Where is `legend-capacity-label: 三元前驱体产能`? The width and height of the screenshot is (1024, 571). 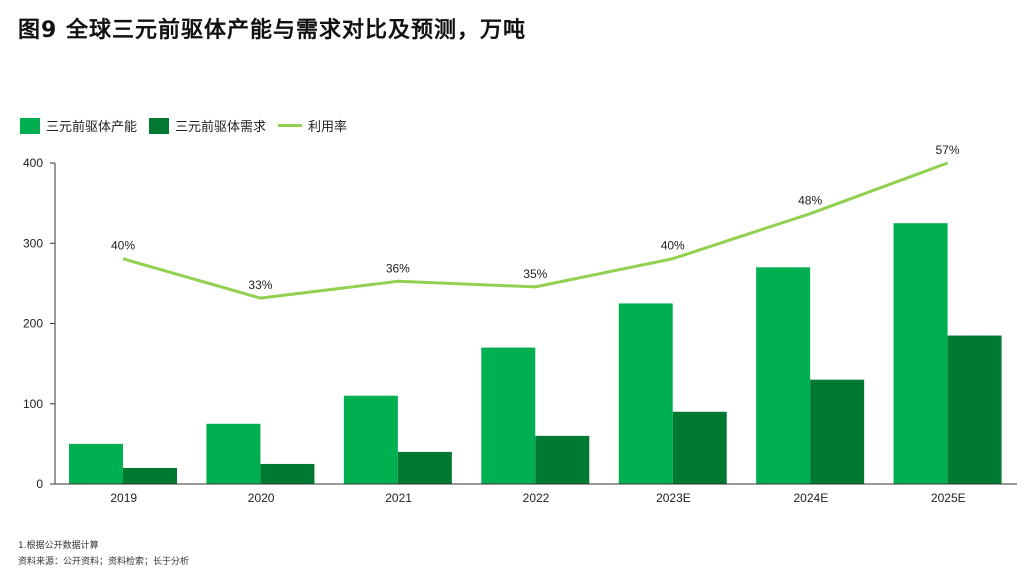 legend-capacity-label: 三元前驱体产能 is located at coordinates (92, 127).